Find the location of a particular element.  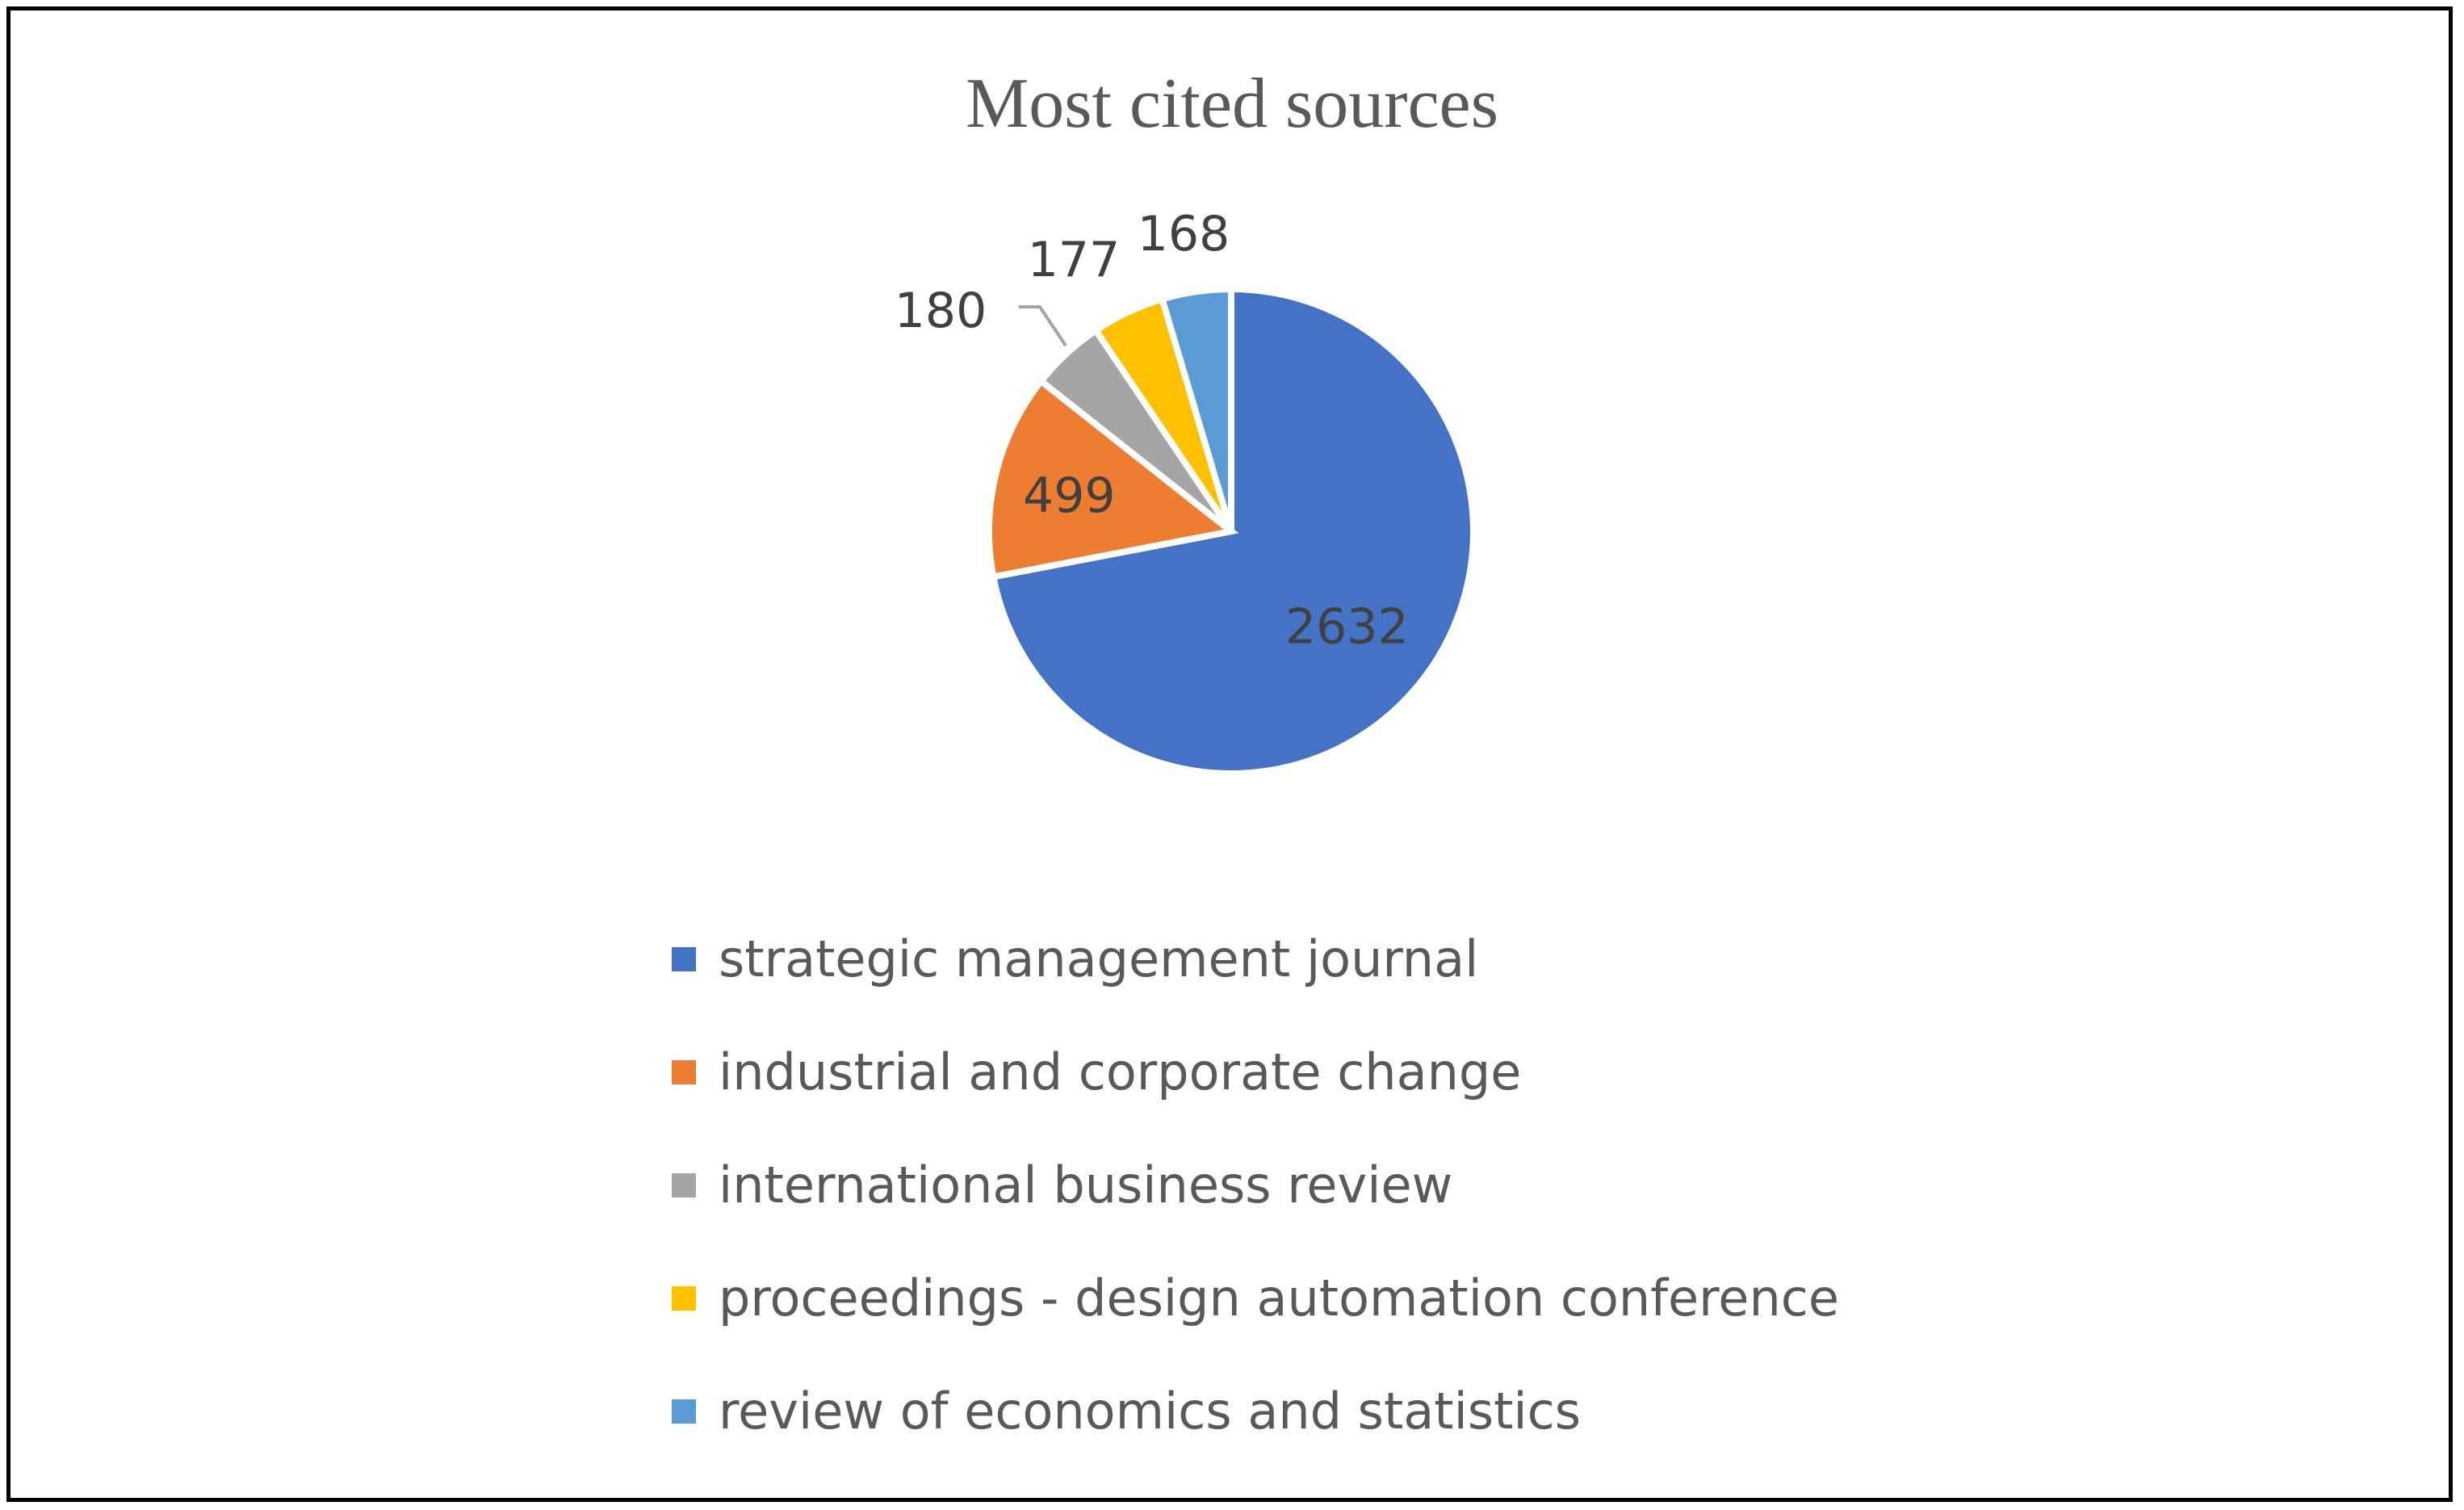

legend-label: international business review is located at coordinates (1086, 1185).